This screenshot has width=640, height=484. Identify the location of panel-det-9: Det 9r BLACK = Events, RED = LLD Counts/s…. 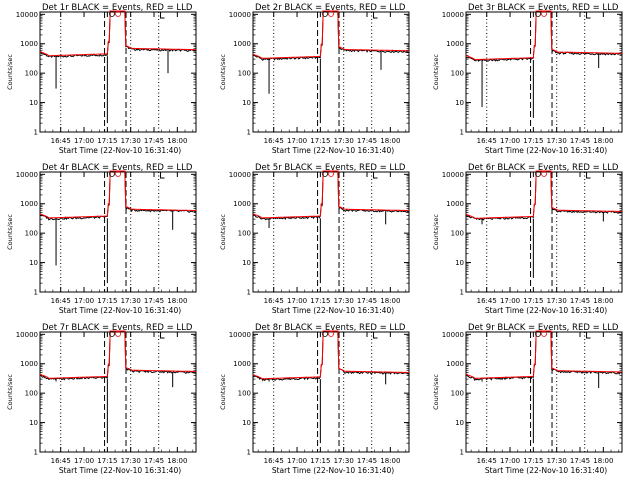
(527, 399).